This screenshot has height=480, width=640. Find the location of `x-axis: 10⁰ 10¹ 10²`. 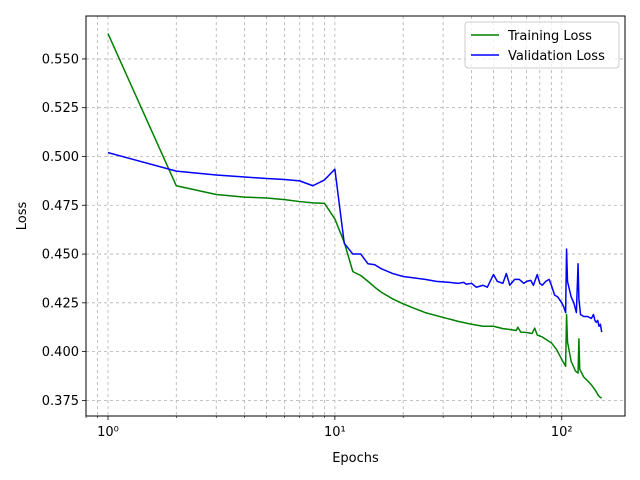

x-axis: 10⁰ 10¹ 10² is located at coordinates (329, 428).